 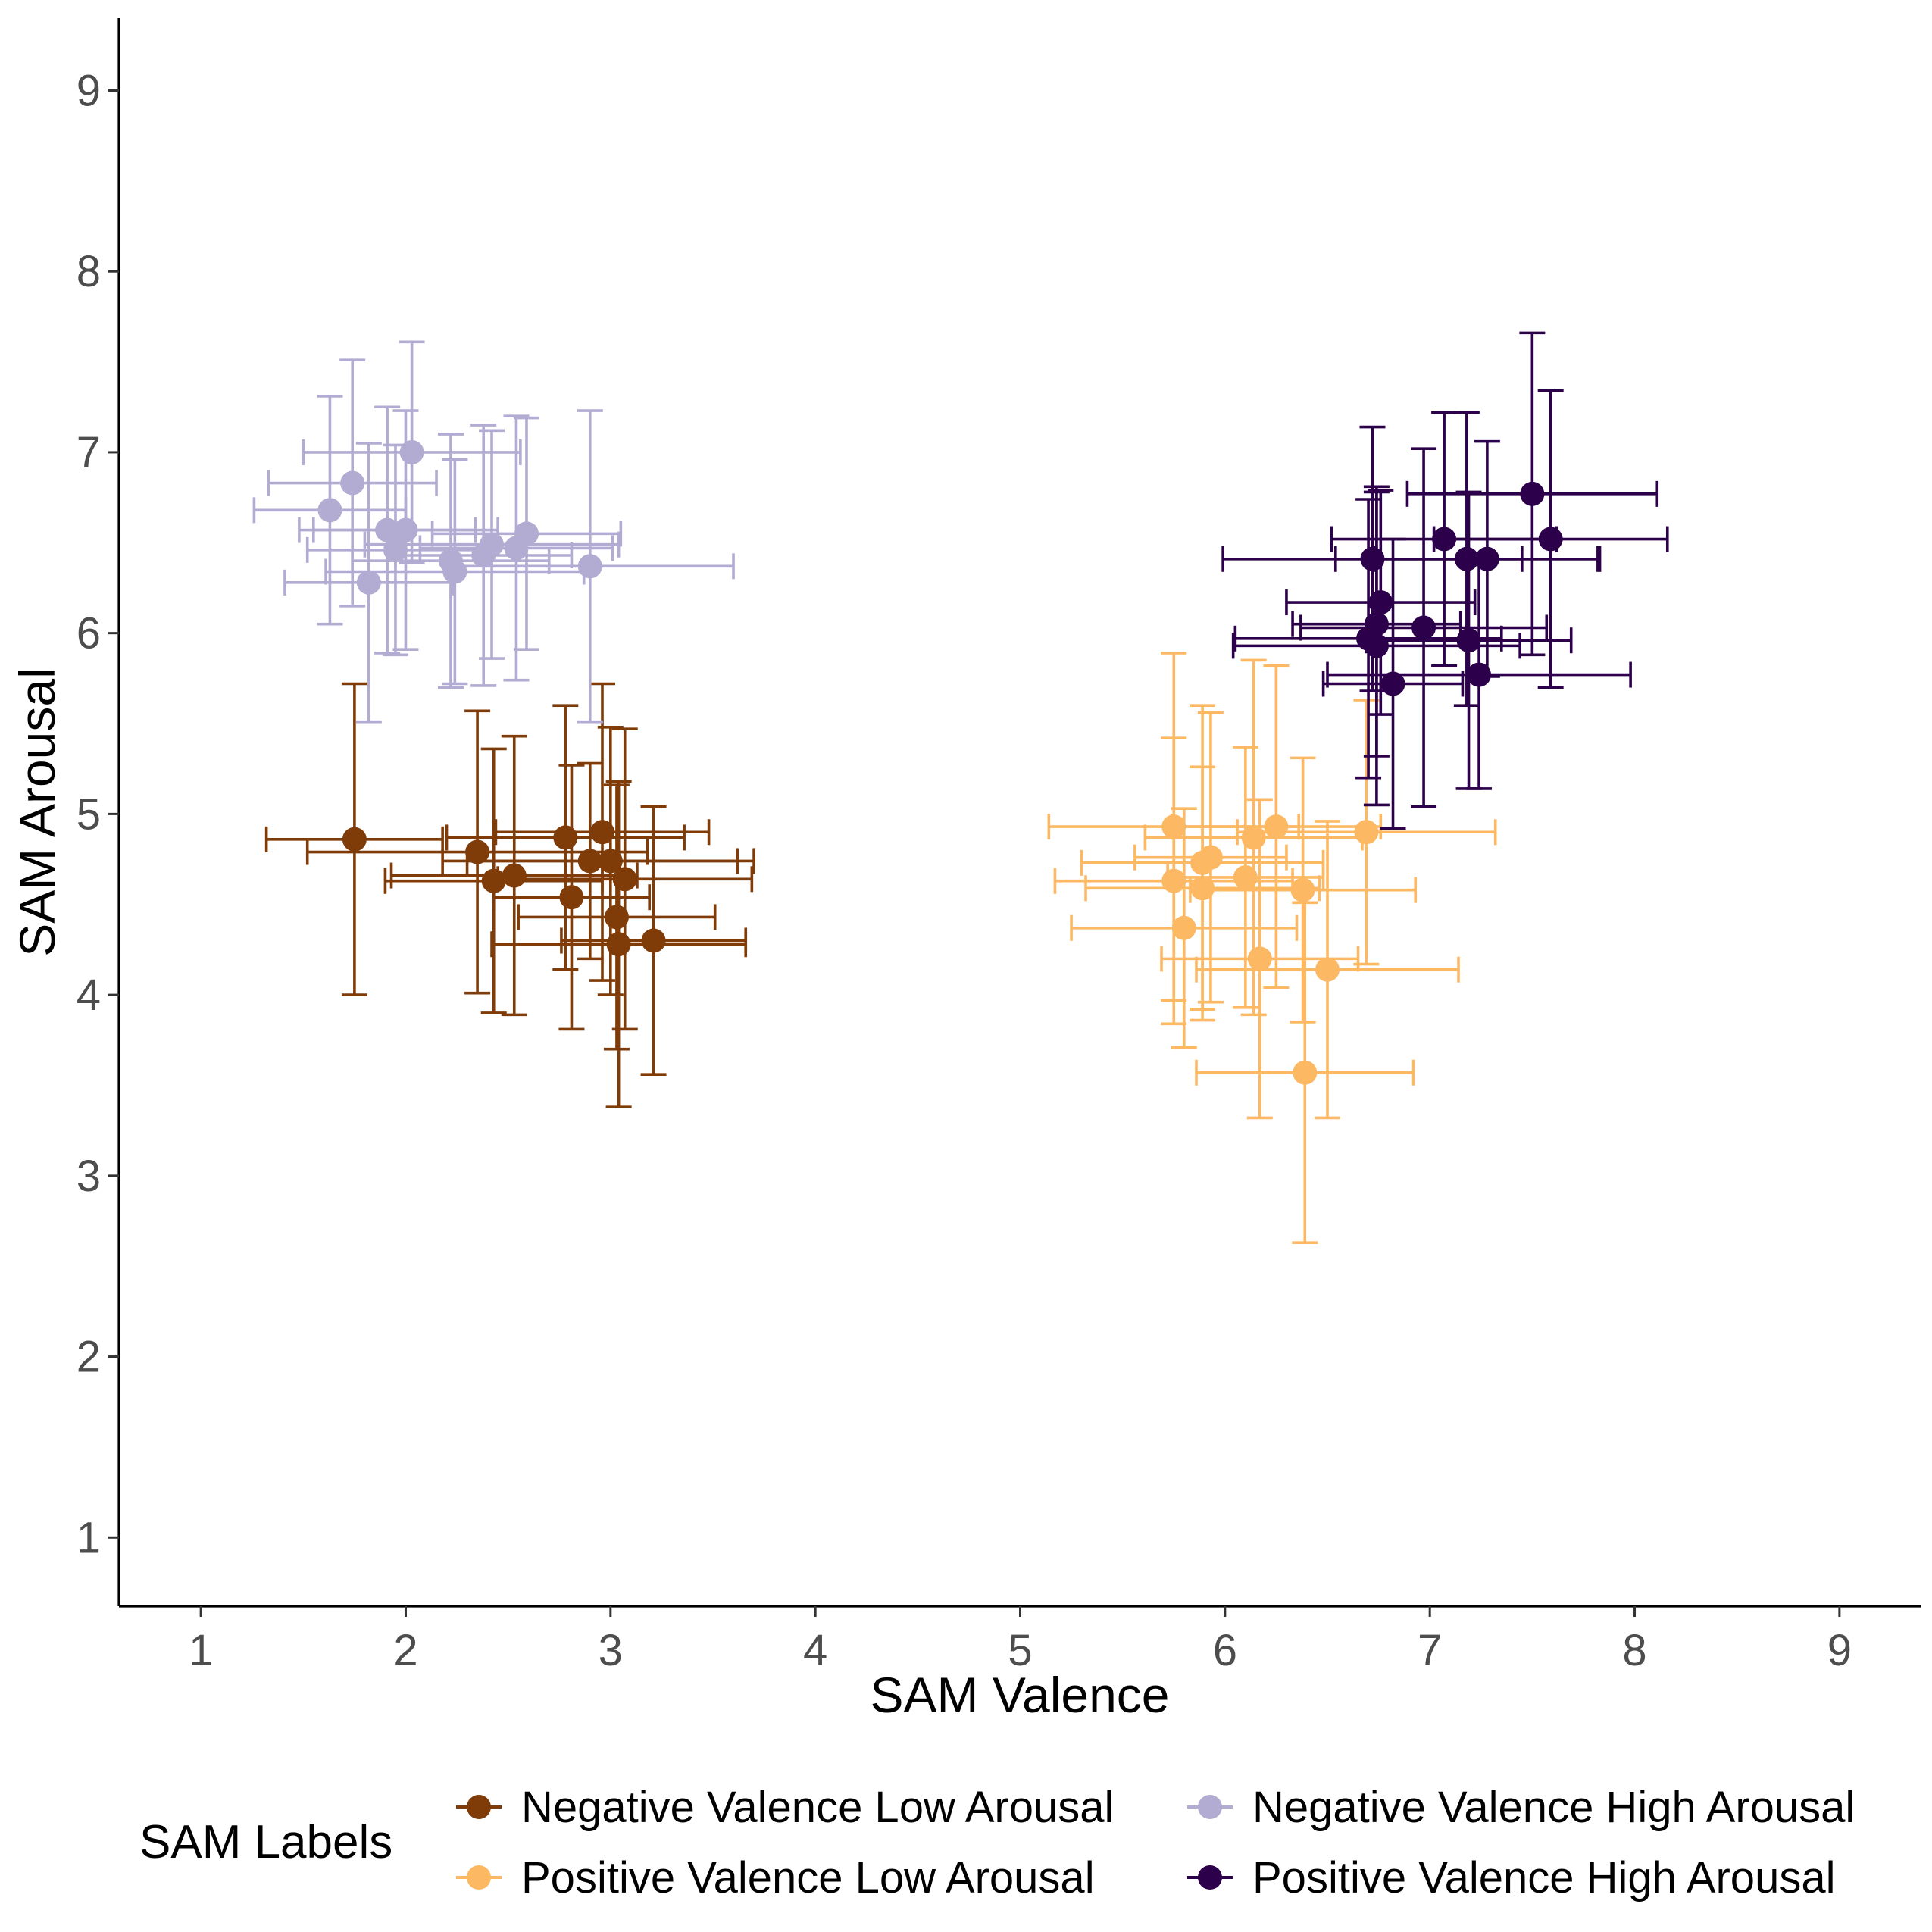 What do you see at coordinates (89, 1176) in the screenshot?
I see `y-tick-label: 3` at bounding box center [89, 1176].